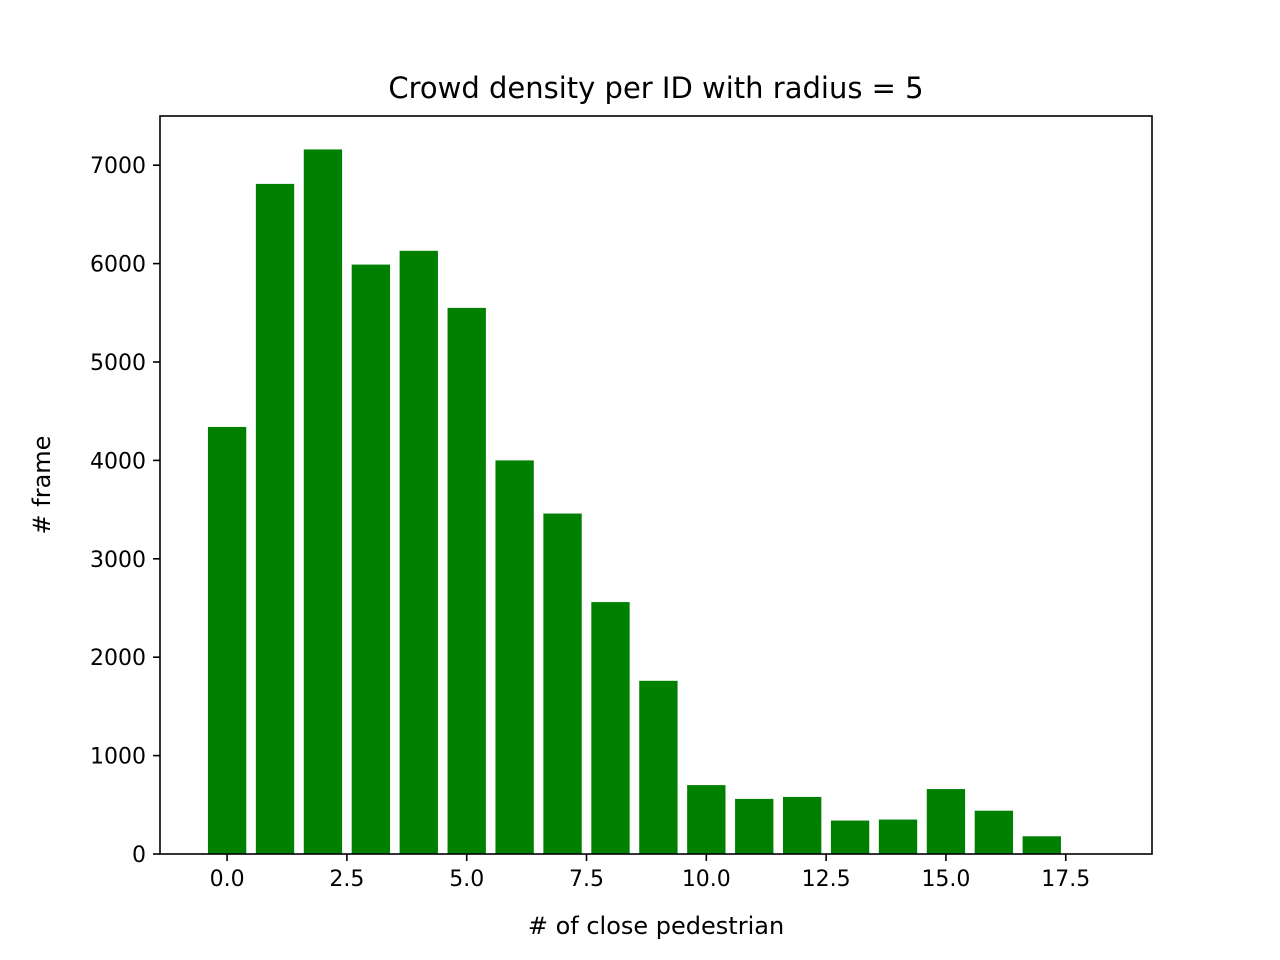 This screenshot has width=1280, height=960. Describe the element at coordinates (118, 461) in the screenshot. I see `y-tick-label: 4000` at that location.